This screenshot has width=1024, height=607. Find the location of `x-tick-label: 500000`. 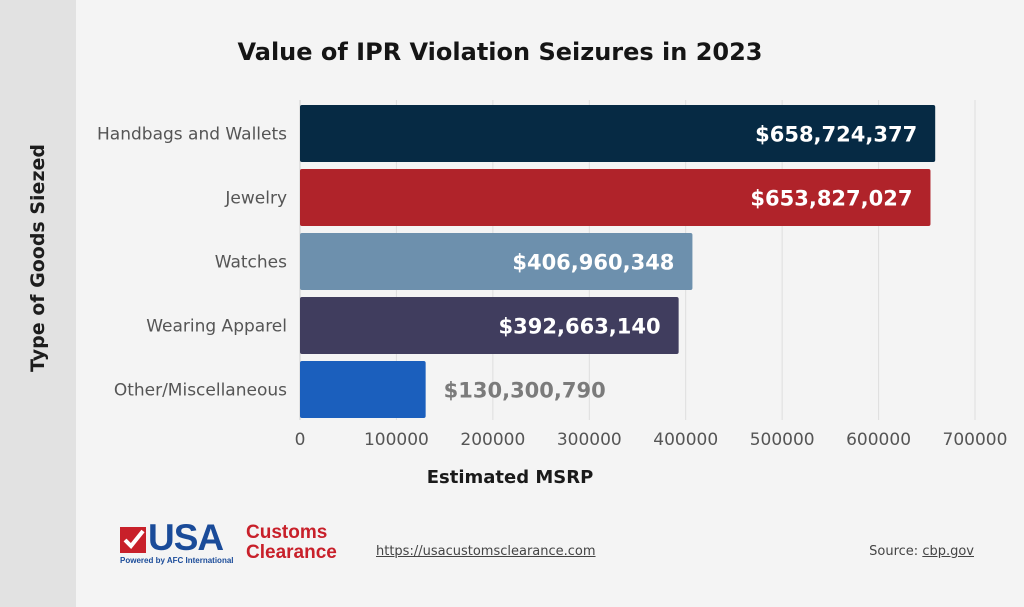

x-tick-label: 500000 is located at coordinates (782, 440).